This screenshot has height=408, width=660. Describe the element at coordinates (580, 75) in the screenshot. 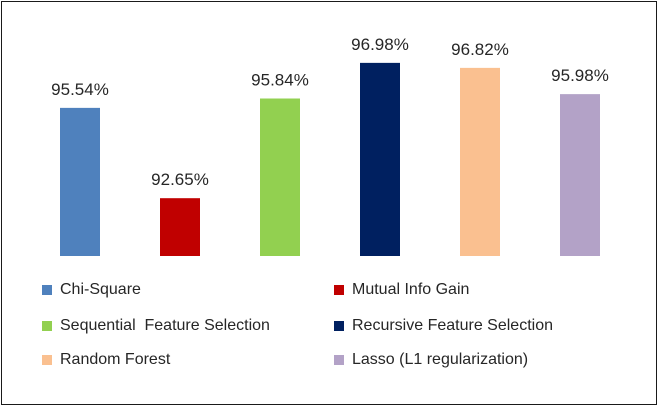

I see `data-label-5: 95.98%` at that location.